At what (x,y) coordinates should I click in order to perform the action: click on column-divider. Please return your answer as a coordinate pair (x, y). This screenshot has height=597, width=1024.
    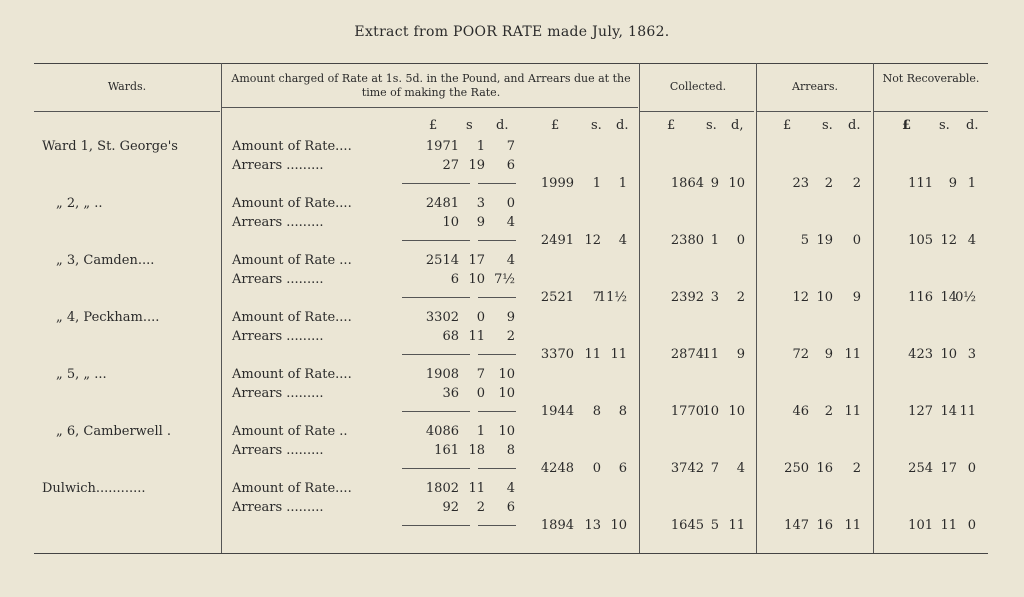
    Looking at the image, I should click on (639, 308).